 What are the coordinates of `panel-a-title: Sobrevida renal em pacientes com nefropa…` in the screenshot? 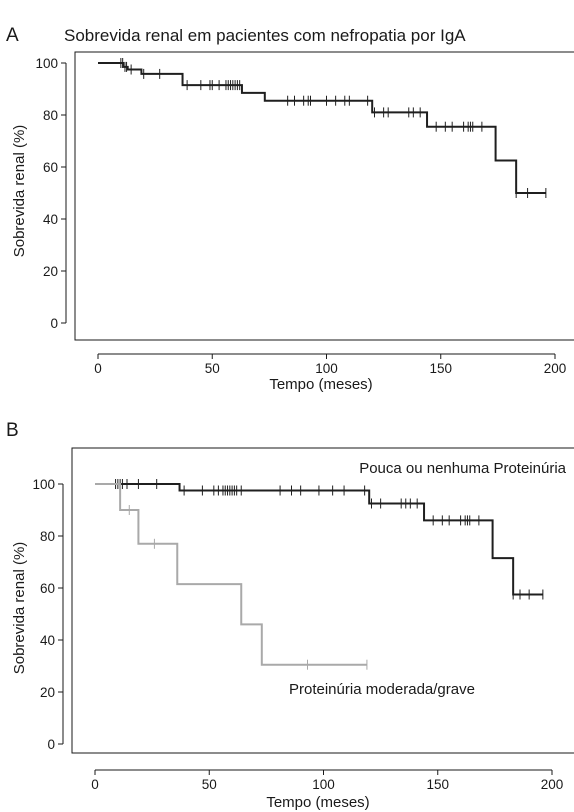 It's located at (265, 35).